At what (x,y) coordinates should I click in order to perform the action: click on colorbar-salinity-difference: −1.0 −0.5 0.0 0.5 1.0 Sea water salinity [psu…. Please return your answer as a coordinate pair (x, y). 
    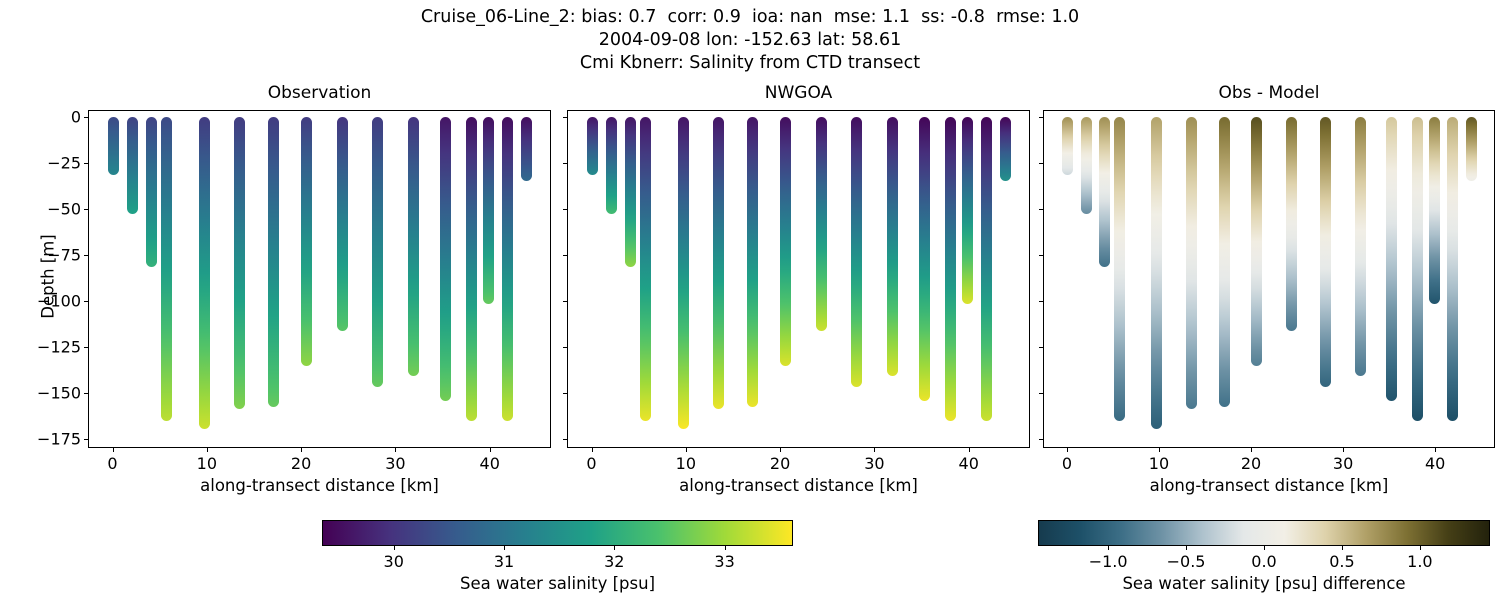
    Looking at the image, I should click on (1264, 556).